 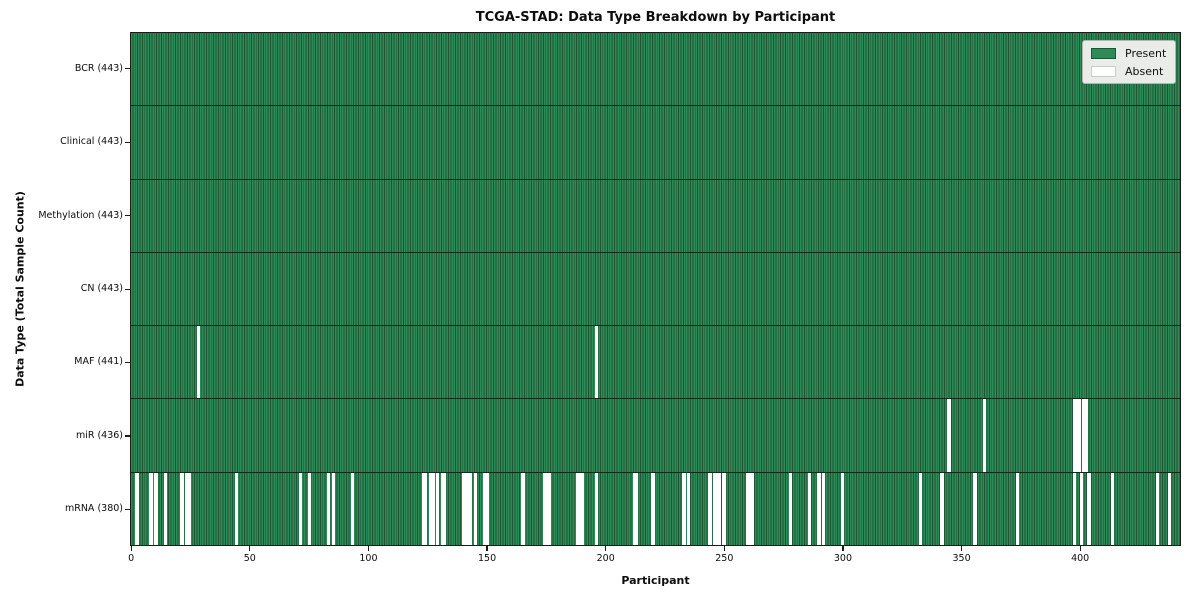 I want to click on heatmap-row-BCR, so click(x=655, y=70).